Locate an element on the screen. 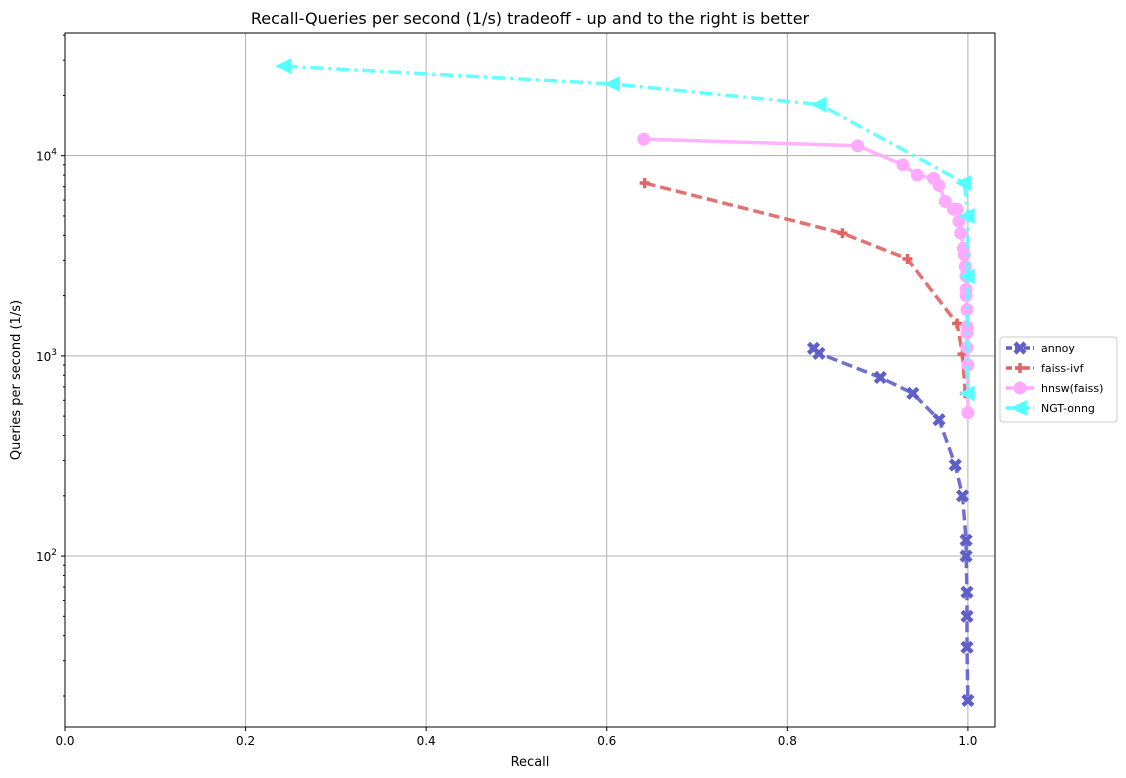  x-axis-label: Recall is located at coordinates (530, 762).